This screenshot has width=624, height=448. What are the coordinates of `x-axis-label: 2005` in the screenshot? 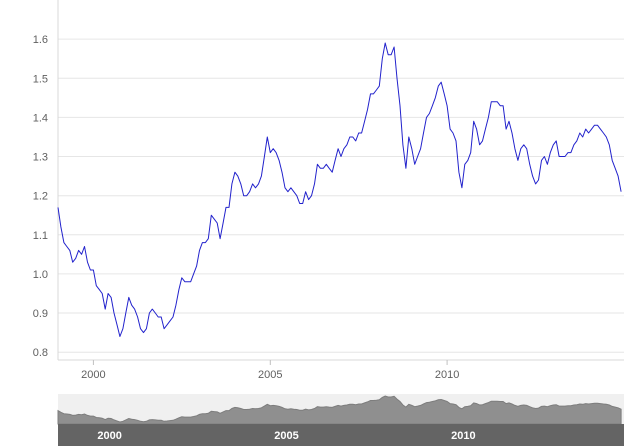 It's located at (270, 375).